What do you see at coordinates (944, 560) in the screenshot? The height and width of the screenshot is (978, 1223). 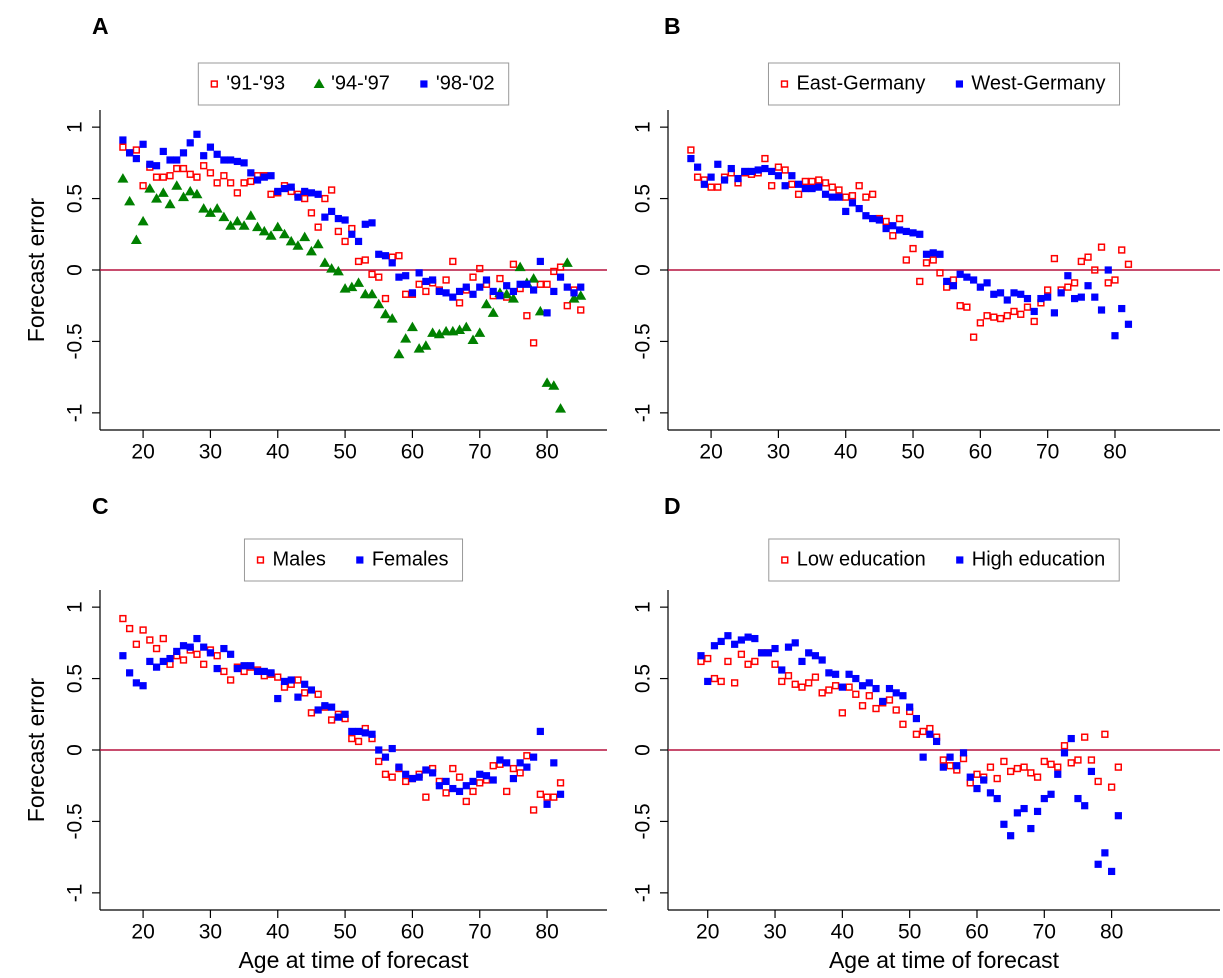 I see `legend: Low education High education` at bounding box center [944, 560].